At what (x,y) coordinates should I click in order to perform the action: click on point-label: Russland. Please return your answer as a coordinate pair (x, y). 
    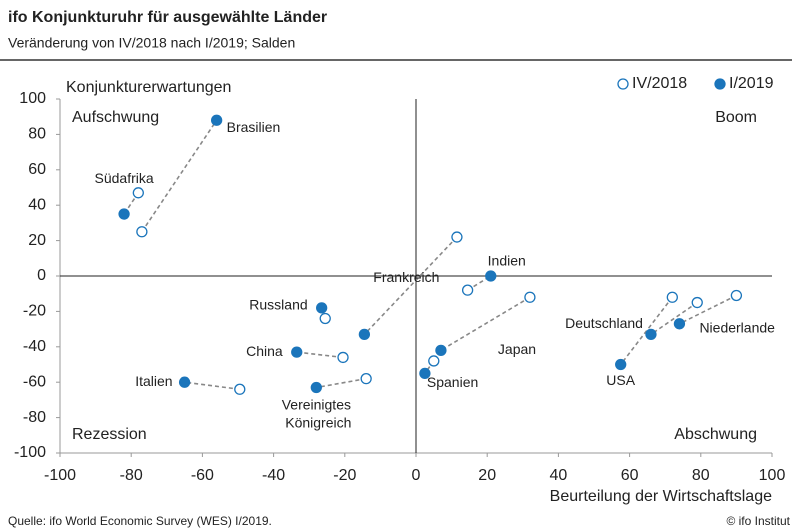
    Looking at the image, I should click on (278, 305).